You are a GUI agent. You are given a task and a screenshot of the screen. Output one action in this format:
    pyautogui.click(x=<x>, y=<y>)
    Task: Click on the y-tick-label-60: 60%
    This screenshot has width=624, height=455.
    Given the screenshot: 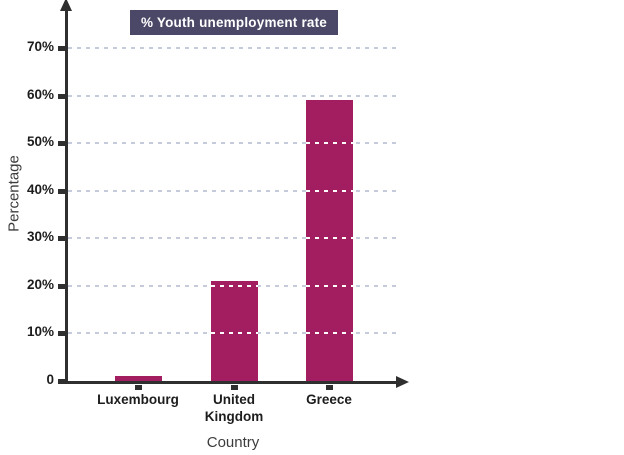 What is the action you would take?
    pyautogui.click(x=40, y=94)
    